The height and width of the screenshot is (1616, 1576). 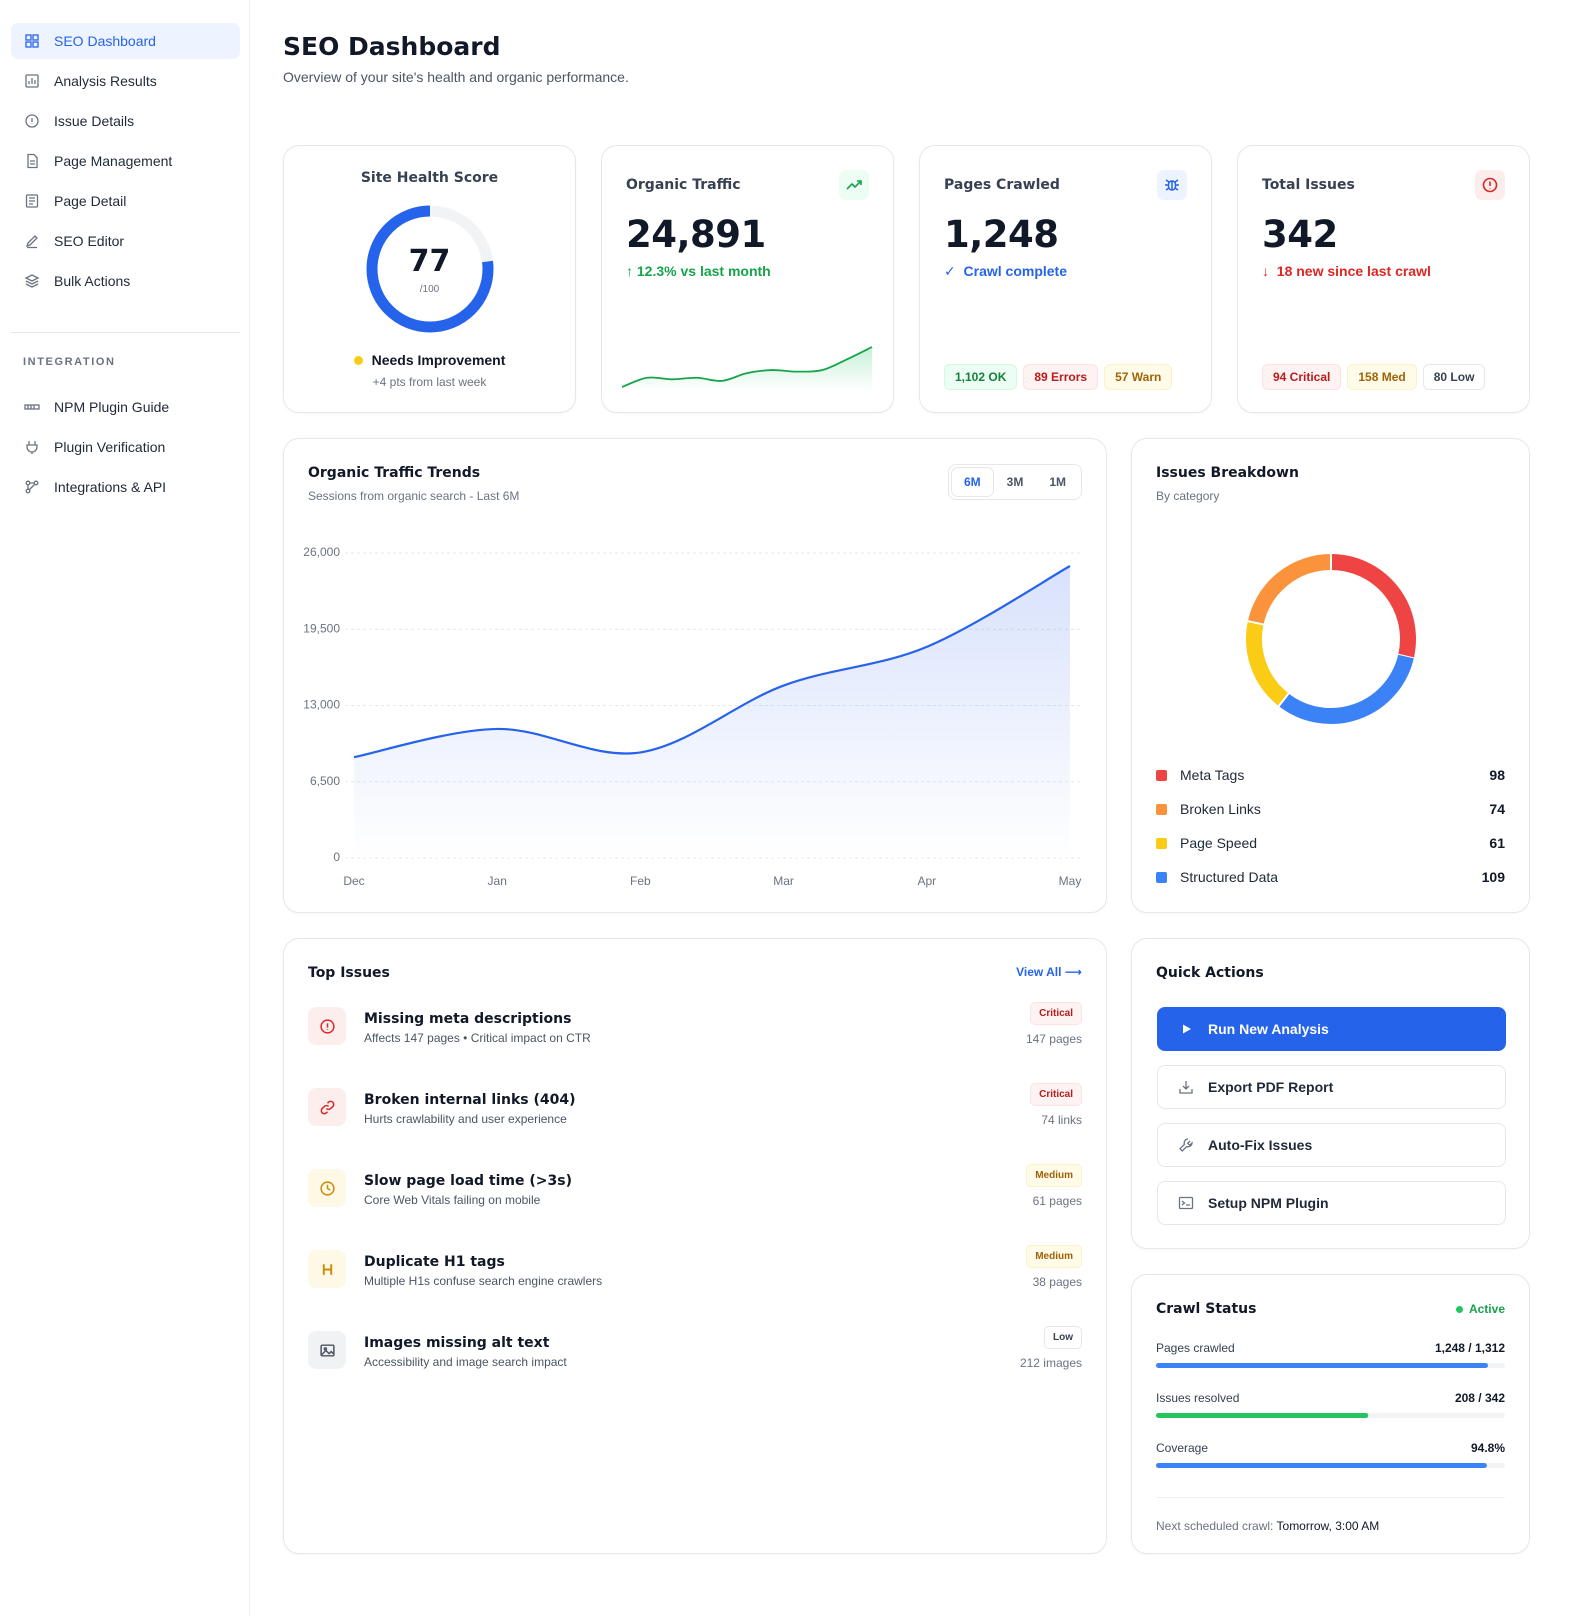 I want to click on nav-label: NPM Plugin Guide, so click(x=112, y=407).